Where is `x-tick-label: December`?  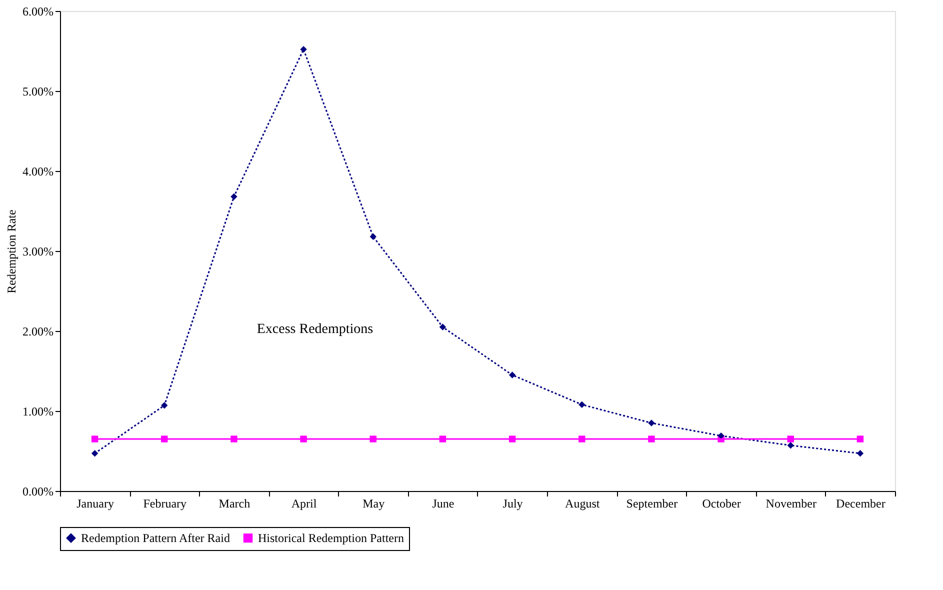 x-tick-label: December is located at coordinates (861, 503).